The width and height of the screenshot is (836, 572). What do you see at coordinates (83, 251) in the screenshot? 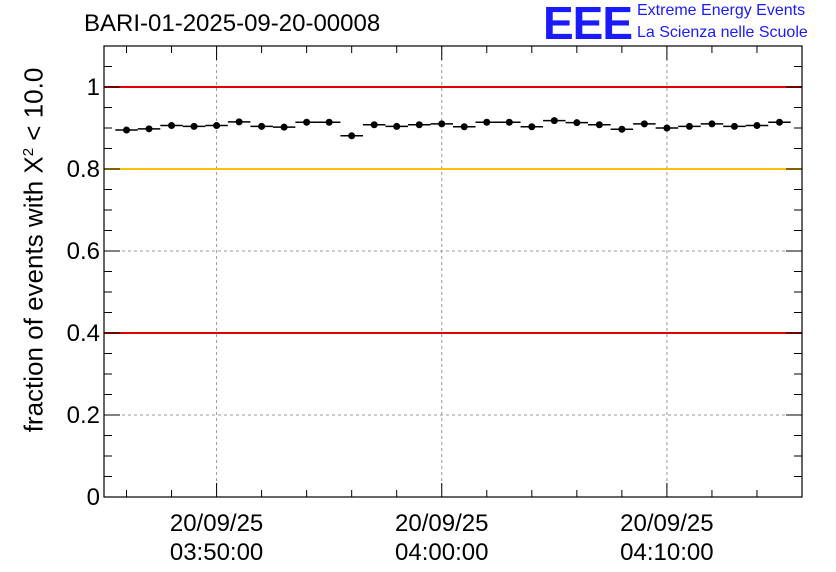
I see `y-tick-label: 0.6` at bounding box center [83, 251].